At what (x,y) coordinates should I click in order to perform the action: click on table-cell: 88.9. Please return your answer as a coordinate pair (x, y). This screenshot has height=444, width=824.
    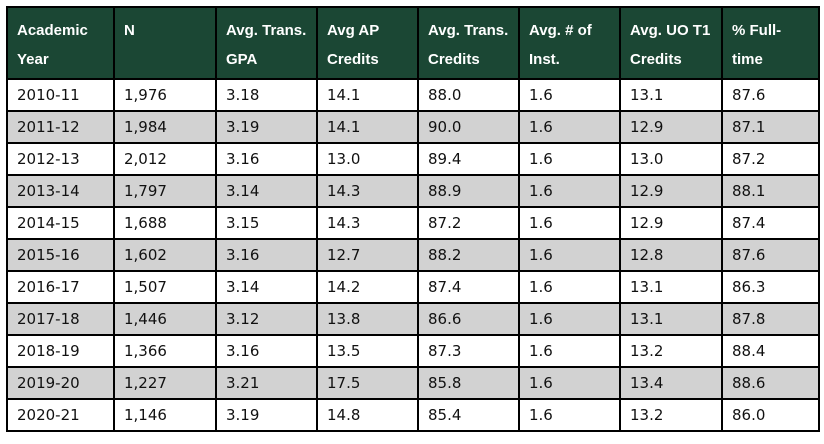
    Looking at the image, I should click on (468, 191).